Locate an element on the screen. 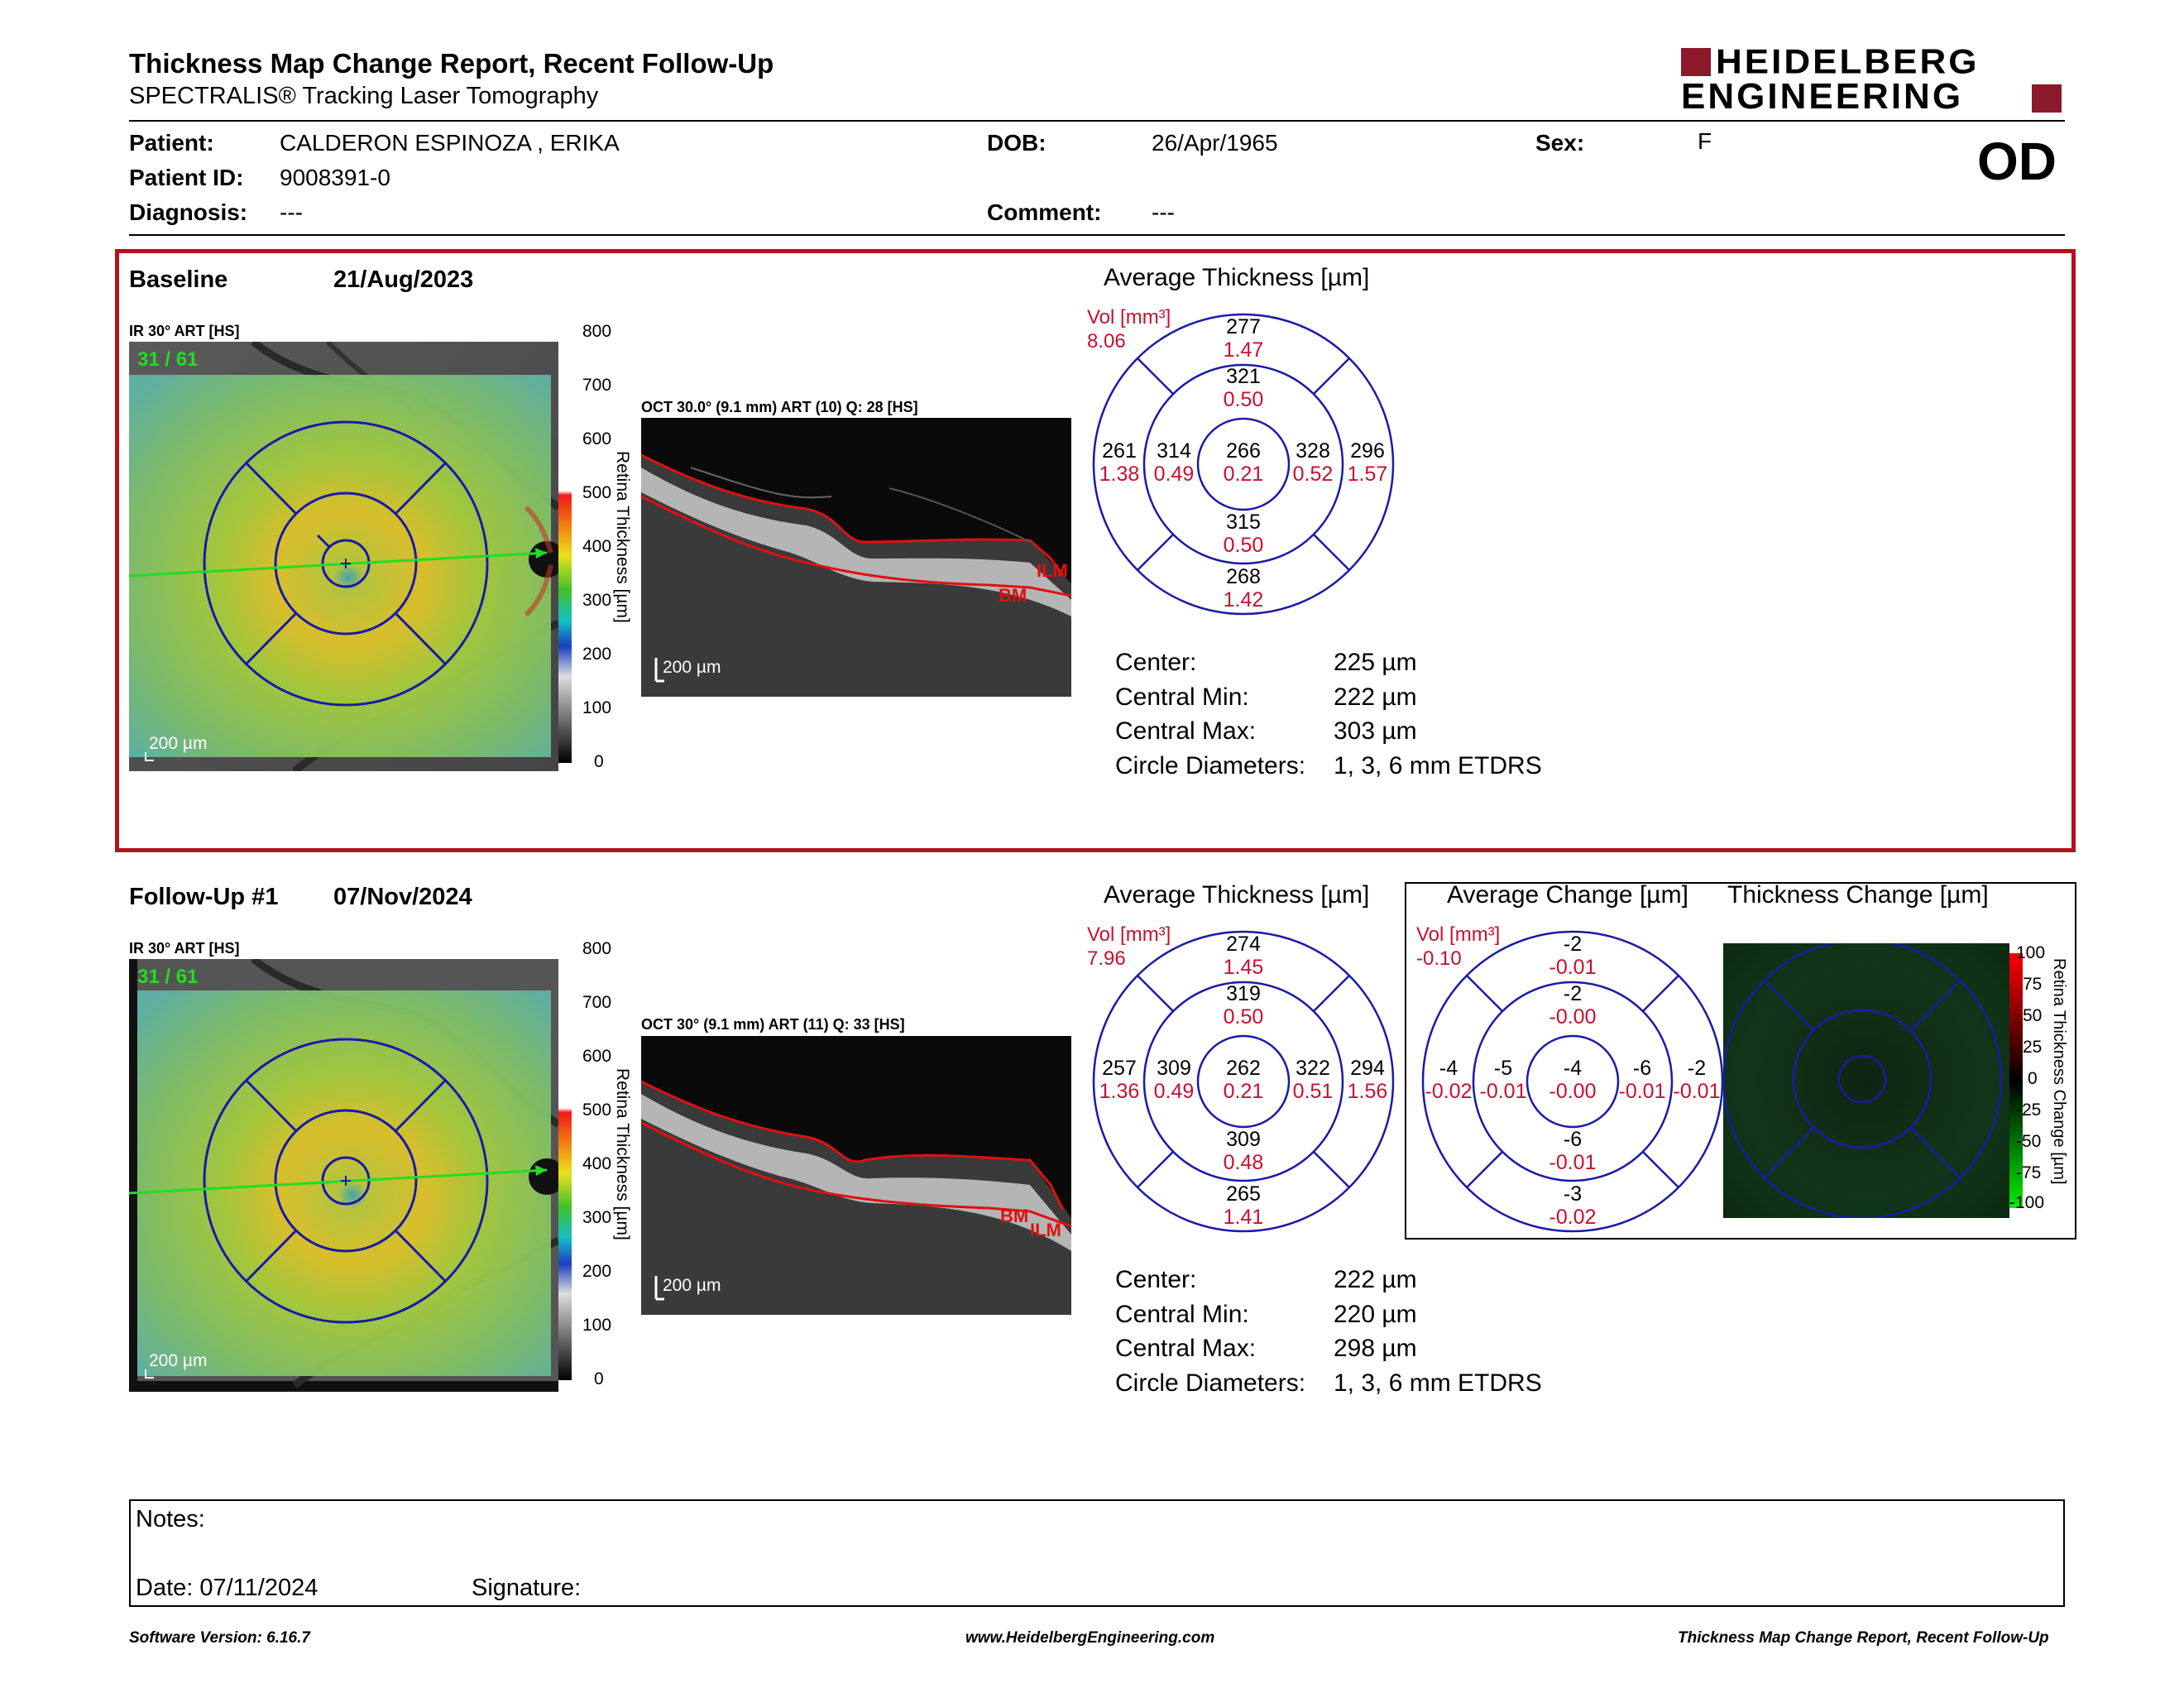 This screenshot has height=1688, width=2184. divider is located at coordinates (1097, 121).